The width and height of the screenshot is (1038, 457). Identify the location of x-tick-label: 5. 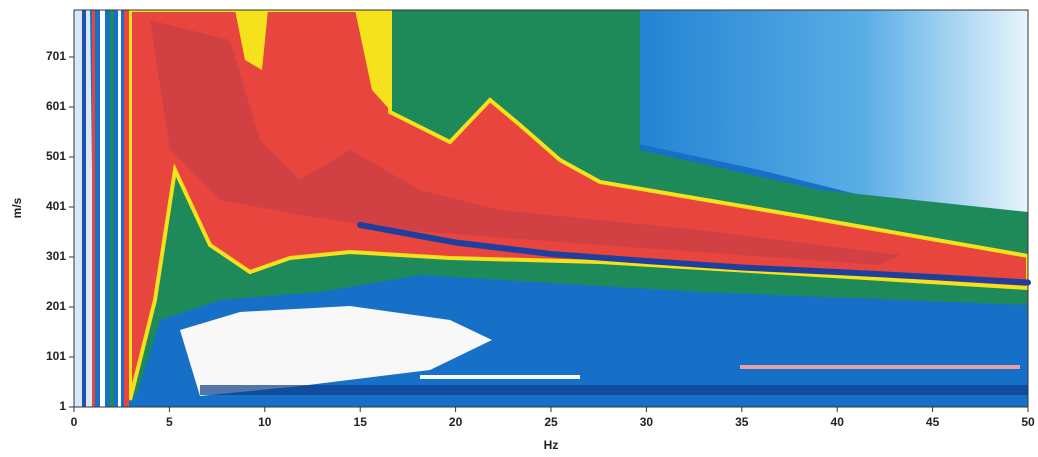
(169, 422).